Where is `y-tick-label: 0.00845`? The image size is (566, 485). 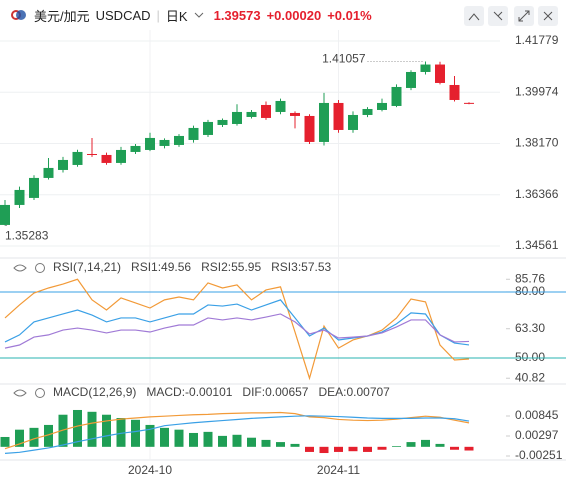 y-tick-label: 0.00845 is located at coordinates (537, 415).